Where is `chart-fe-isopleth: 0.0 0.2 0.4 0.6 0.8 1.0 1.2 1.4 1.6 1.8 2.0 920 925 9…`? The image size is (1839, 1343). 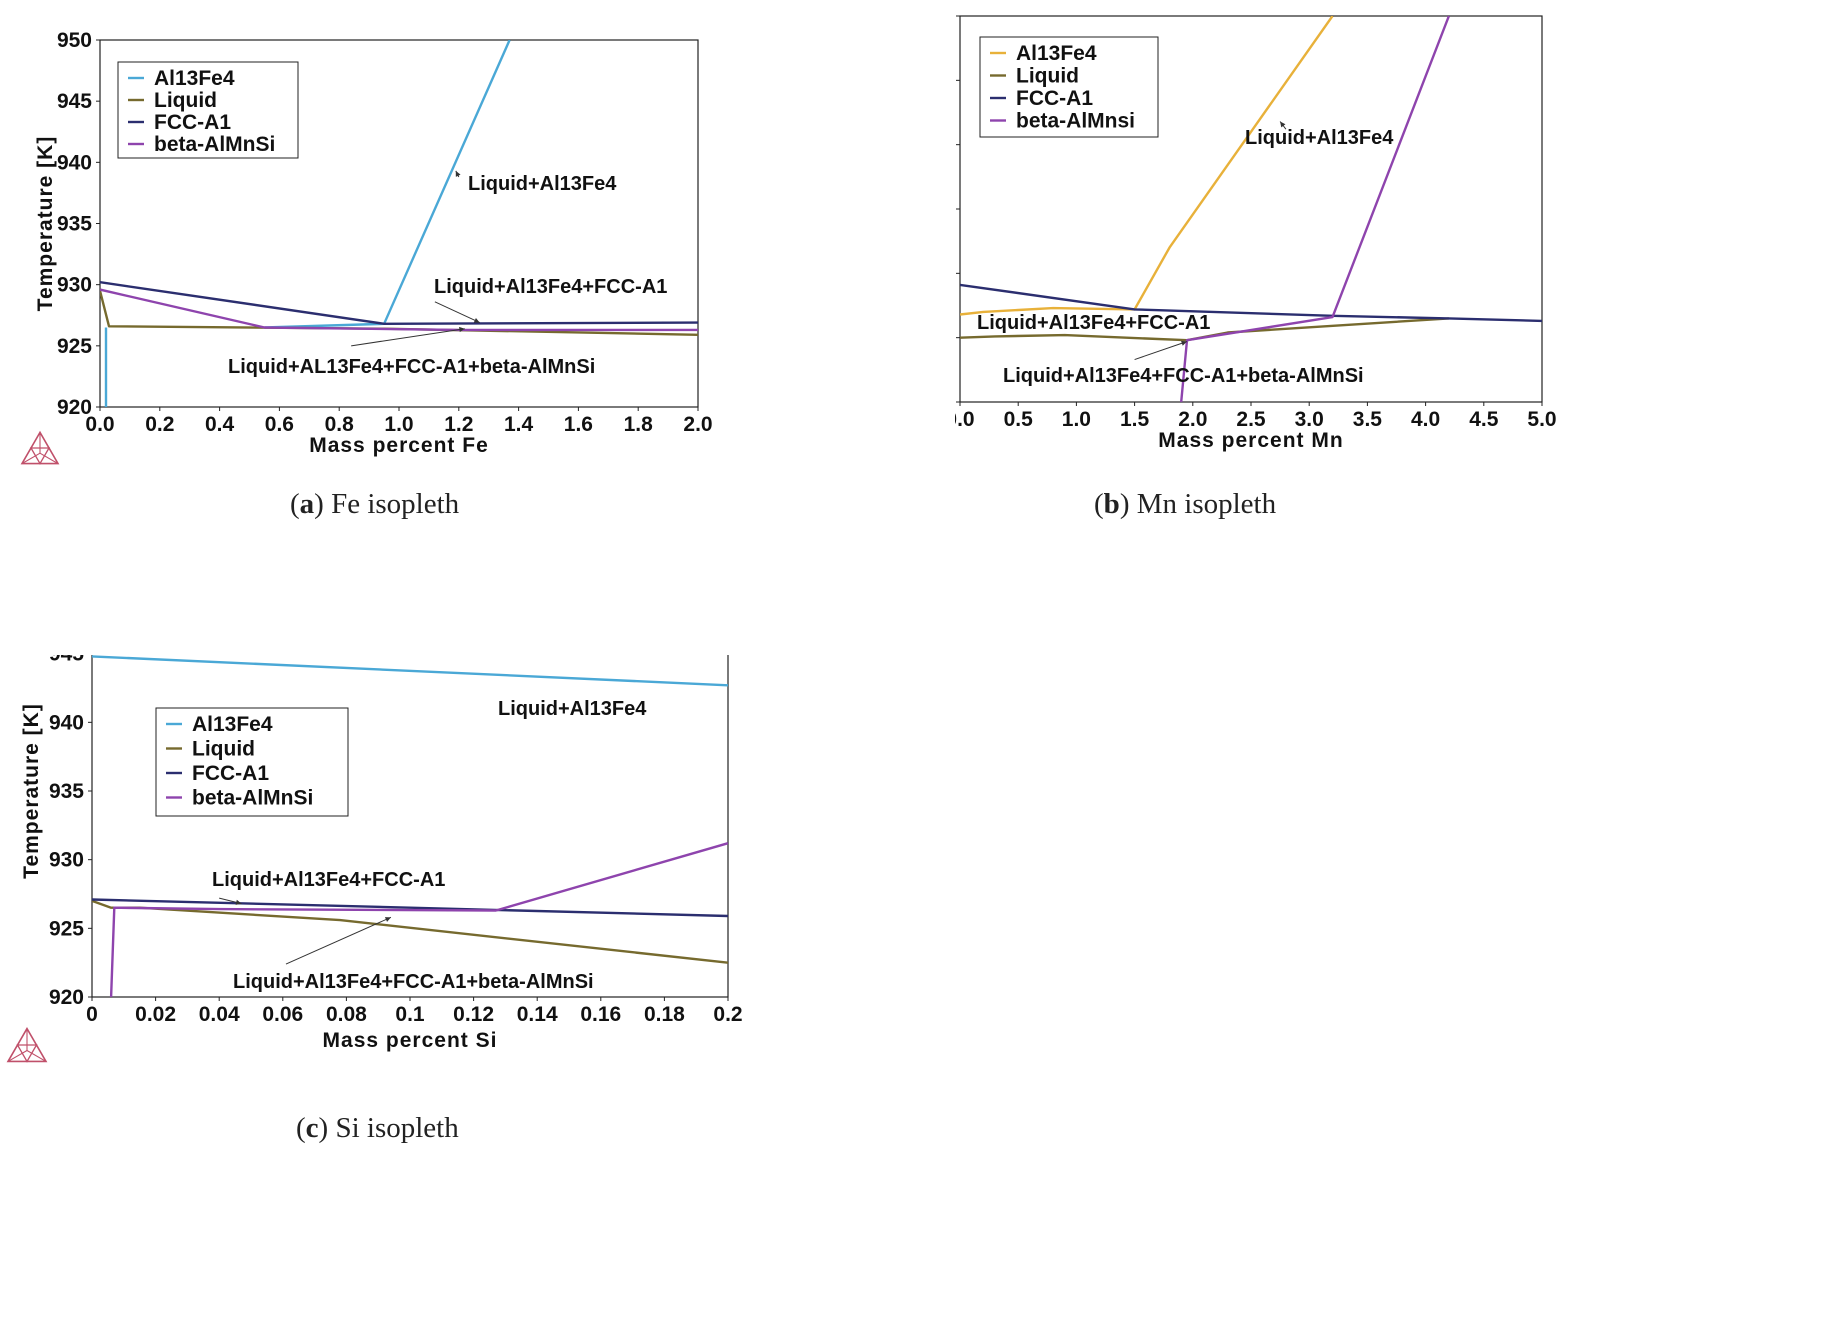 chart-fe-isopleth: 0.0 0.2 0.4 0.6 0.8 1.0 1.2 1.4 1.6 1.8 2.0 920 925 9… is located at coordinates (366, 247).